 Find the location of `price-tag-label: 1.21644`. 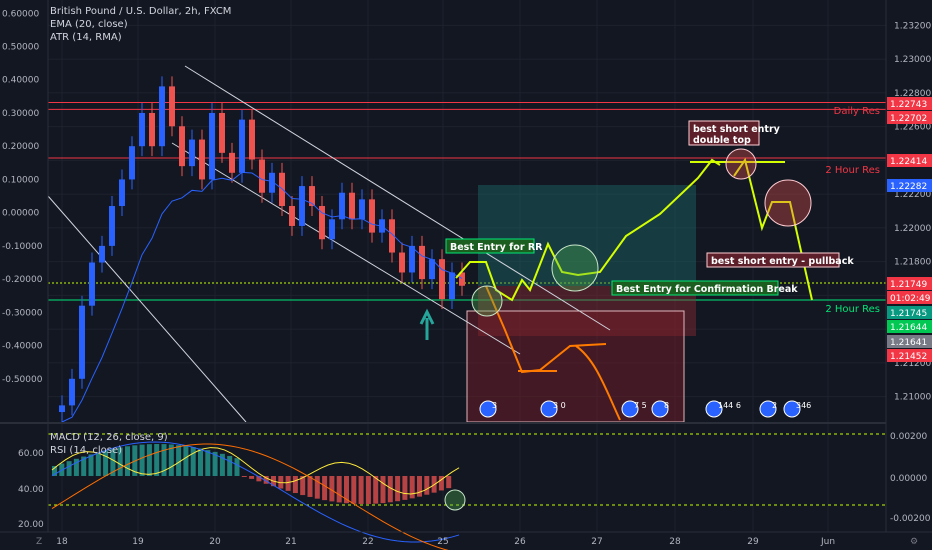

price-tag-label: 1.21644 is located at coordinates (908, 328).